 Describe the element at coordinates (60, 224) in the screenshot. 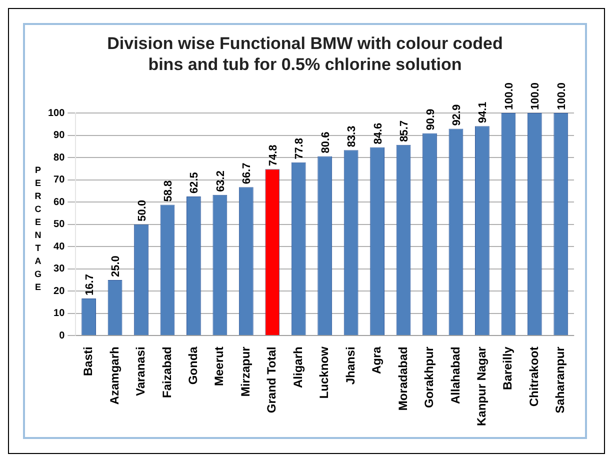

I see `y-tick-label: 50` at that location.